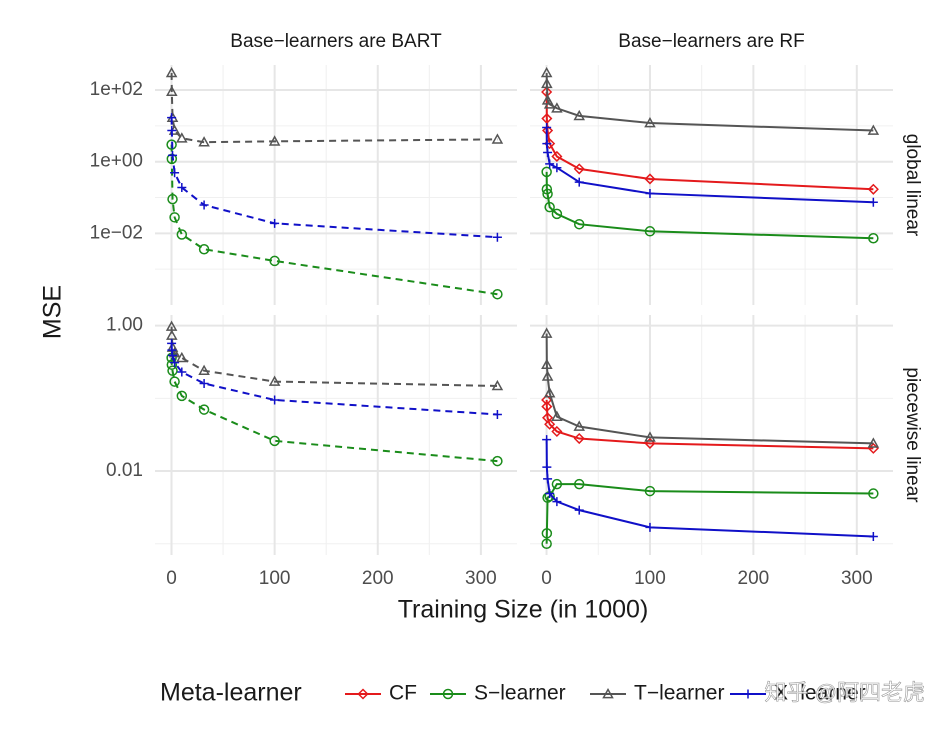 The width and height of the screenshot is (952, 735). I want to click on row-strip: piecewise linear, so click(912, 435).